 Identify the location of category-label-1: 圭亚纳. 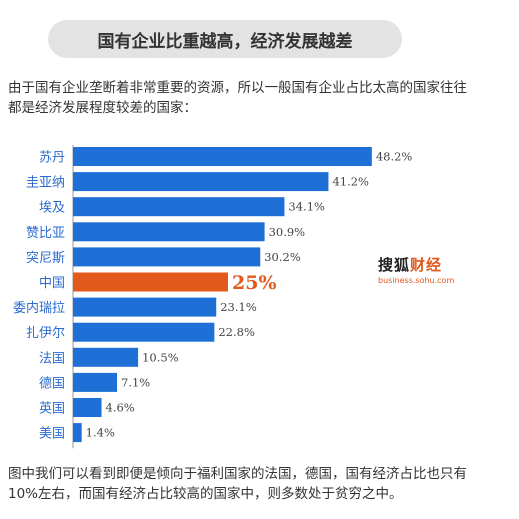
(45, 183).